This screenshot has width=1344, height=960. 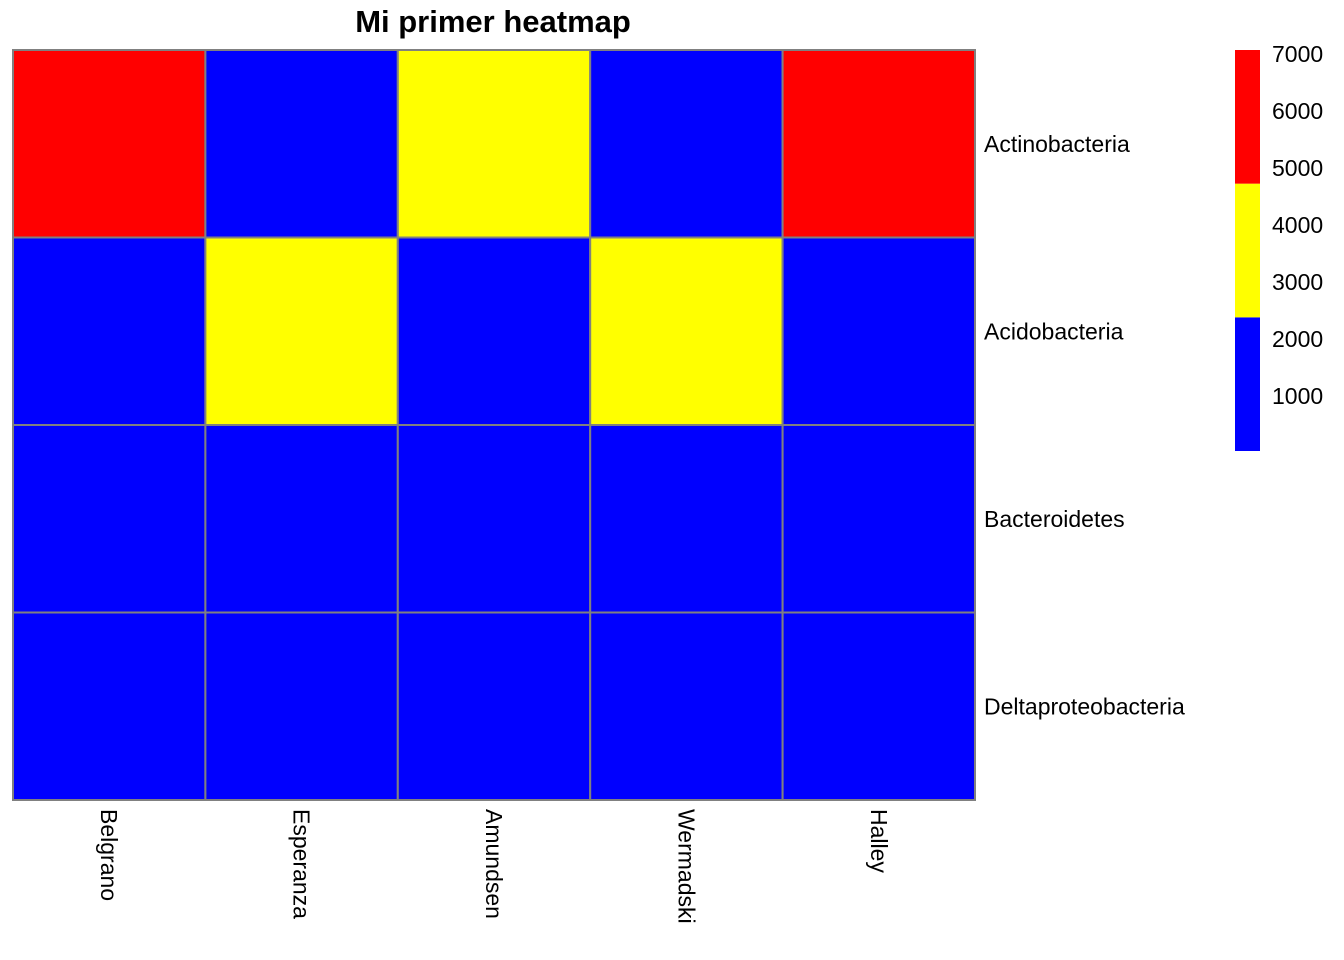 What do you see at coordinates (879, 841) in the screenshot?
I see `column-label: Halley` at bounding box center [879, 841].